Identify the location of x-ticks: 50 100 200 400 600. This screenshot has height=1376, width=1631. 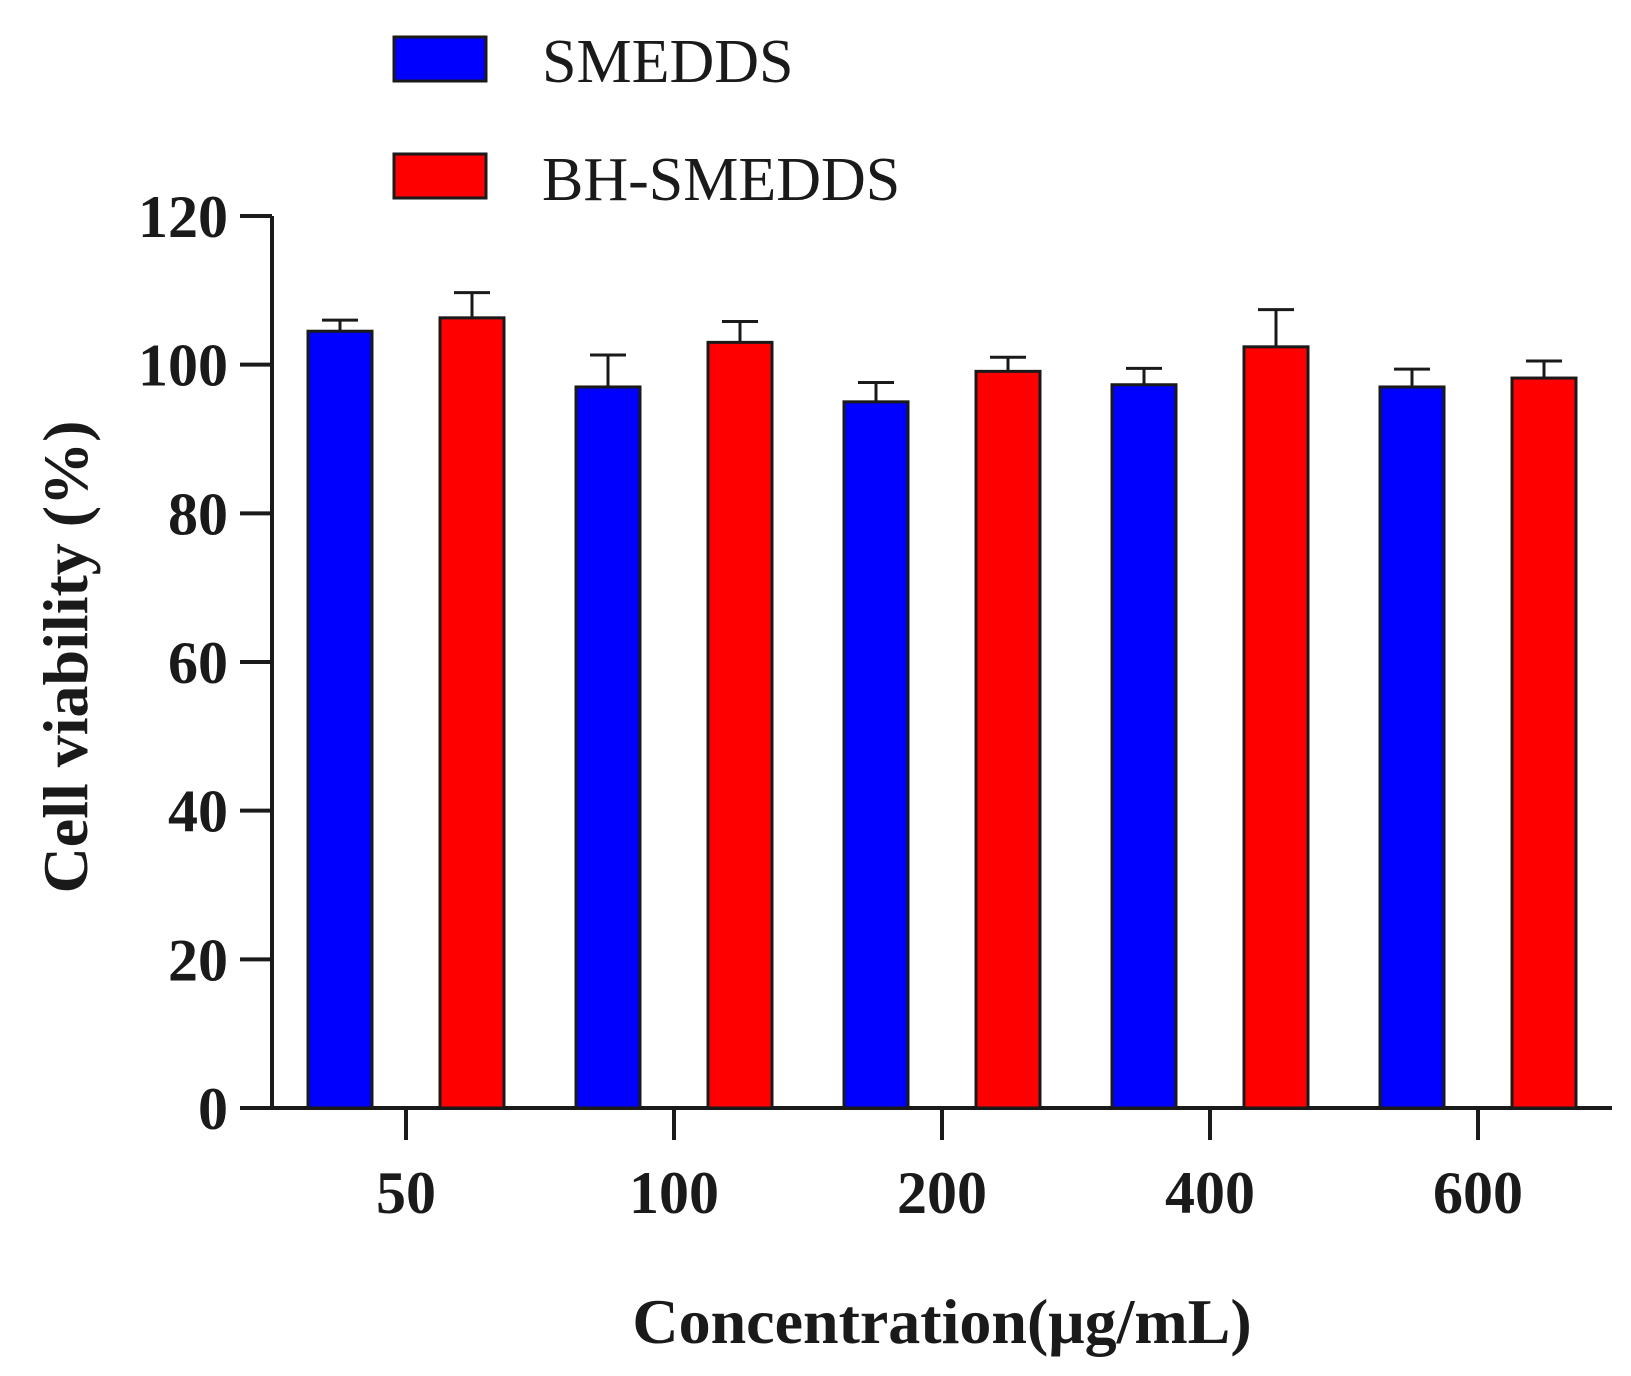
(949, 1167).